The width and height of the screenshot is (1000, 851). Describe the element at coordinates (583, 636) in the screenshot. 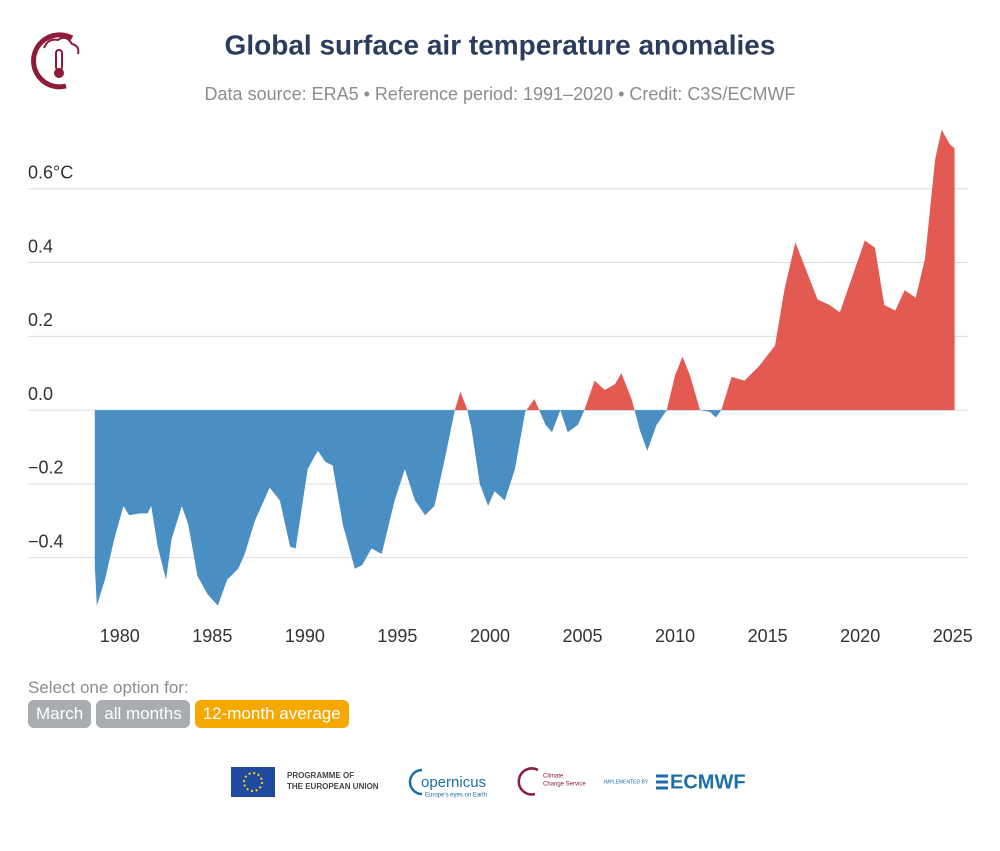

I see `x-tick-label: 2005` at that location.